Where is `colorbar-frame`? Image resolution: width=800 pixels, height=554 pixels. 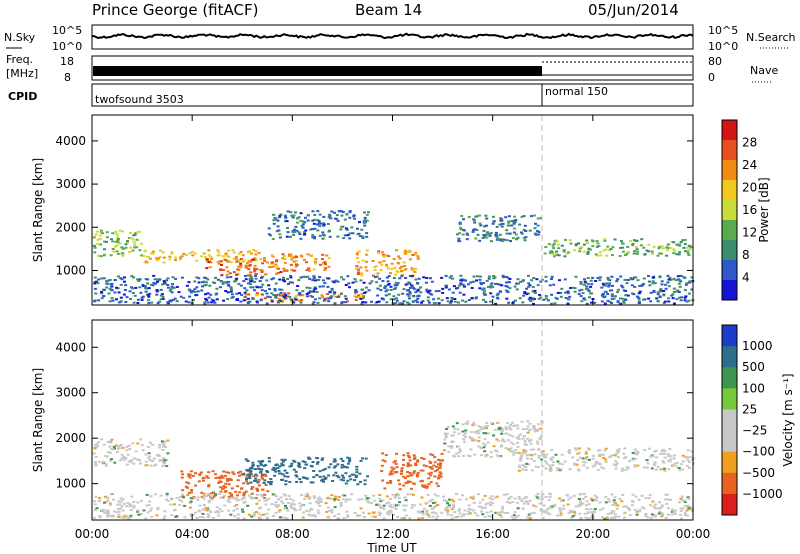
colorbar-frame is located at coordinates (729, 210).